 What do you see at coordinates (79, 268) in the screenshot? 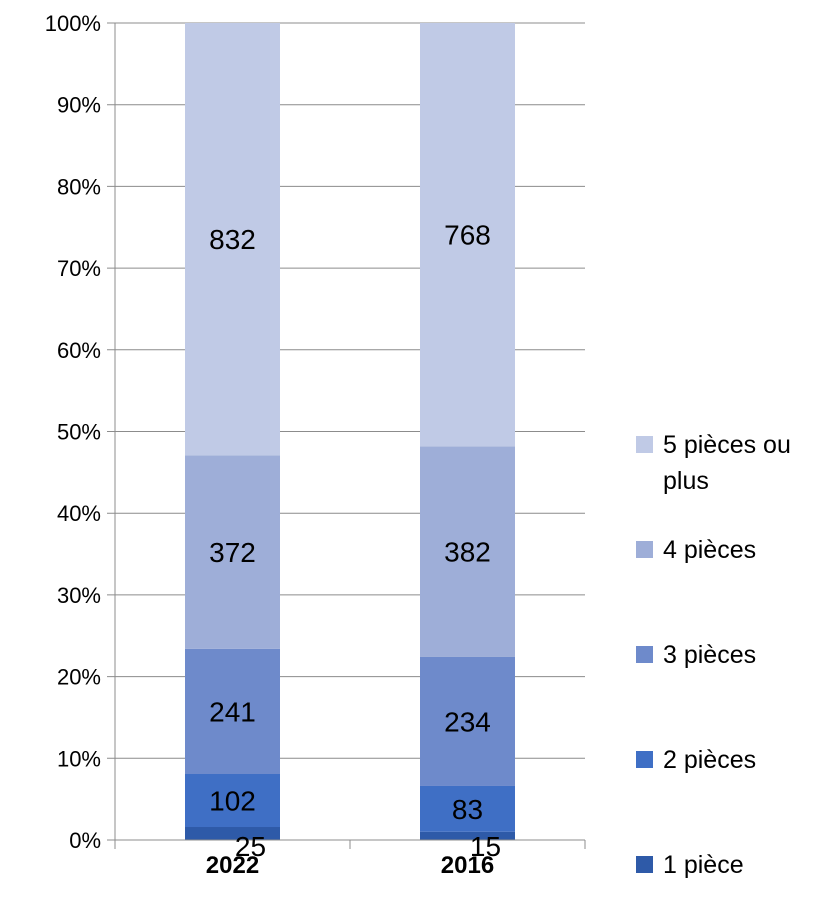
I see `y-tick-label: 70%` at bounding box center [79, 268].